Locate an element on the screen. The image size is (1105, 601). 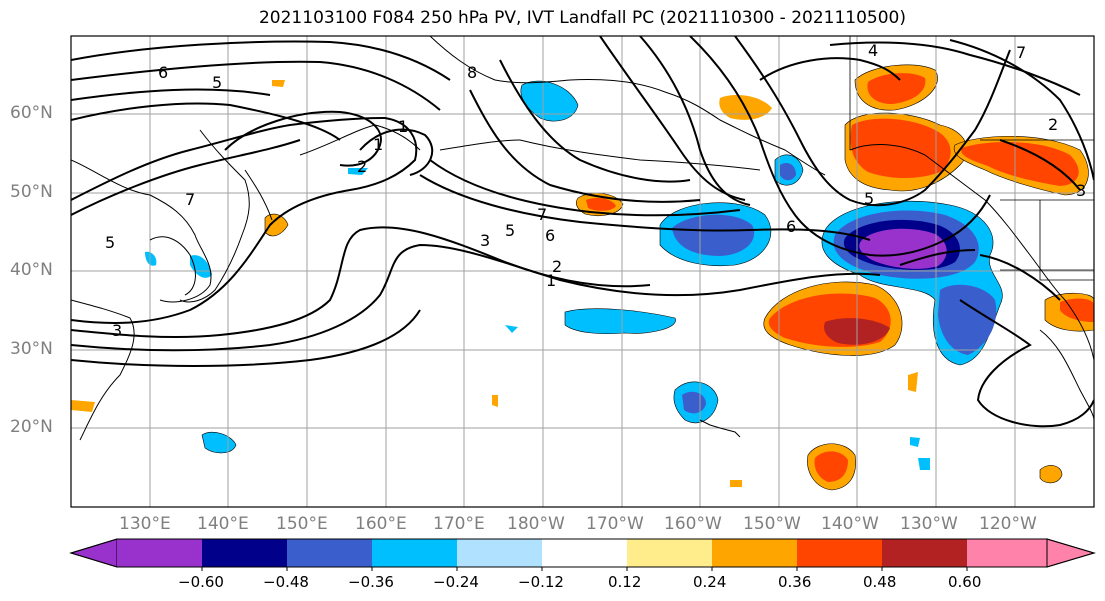
svg-text: 8 is located at coordinates (472, 72).